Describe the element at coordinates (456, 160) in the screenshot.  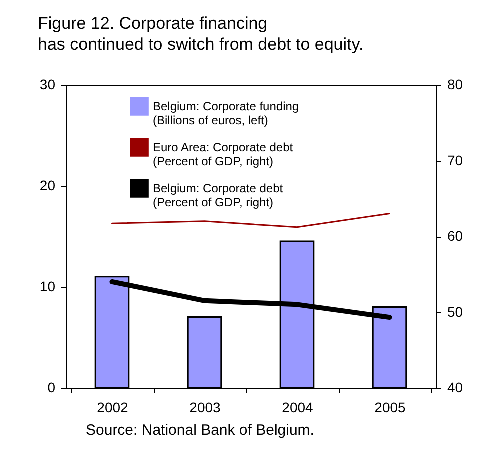
I see `y2-tick-label: 70` at that location.